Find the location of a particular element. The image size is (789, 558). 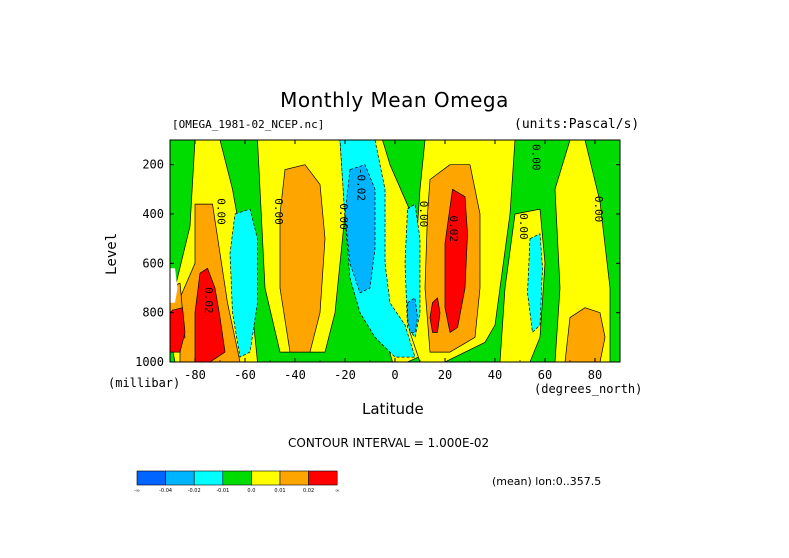

x-tick-label: -40 is located at coordinates (295, 375).